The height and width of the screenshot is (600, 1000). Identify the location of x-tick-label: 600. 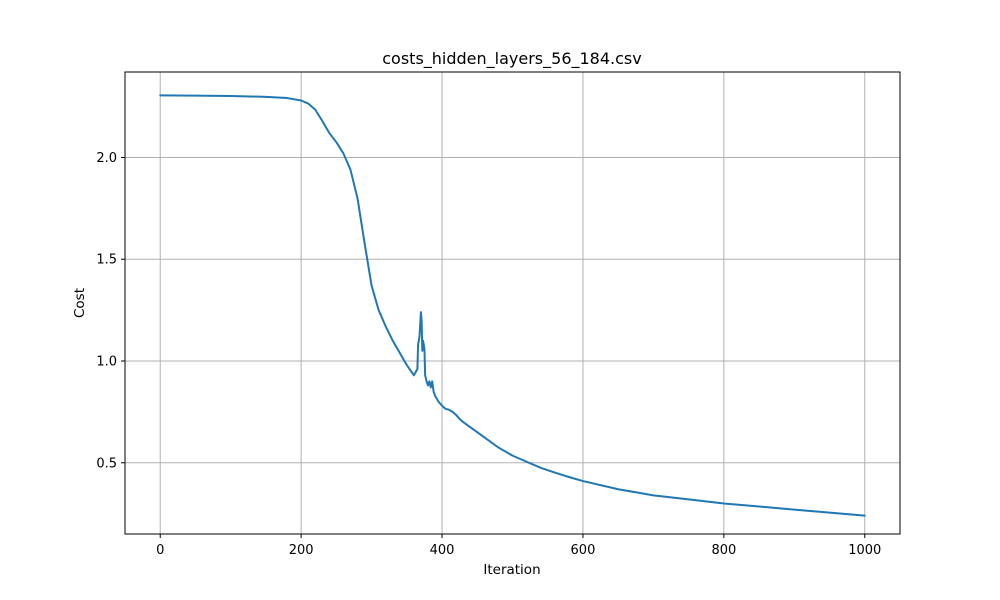
(583, 550).